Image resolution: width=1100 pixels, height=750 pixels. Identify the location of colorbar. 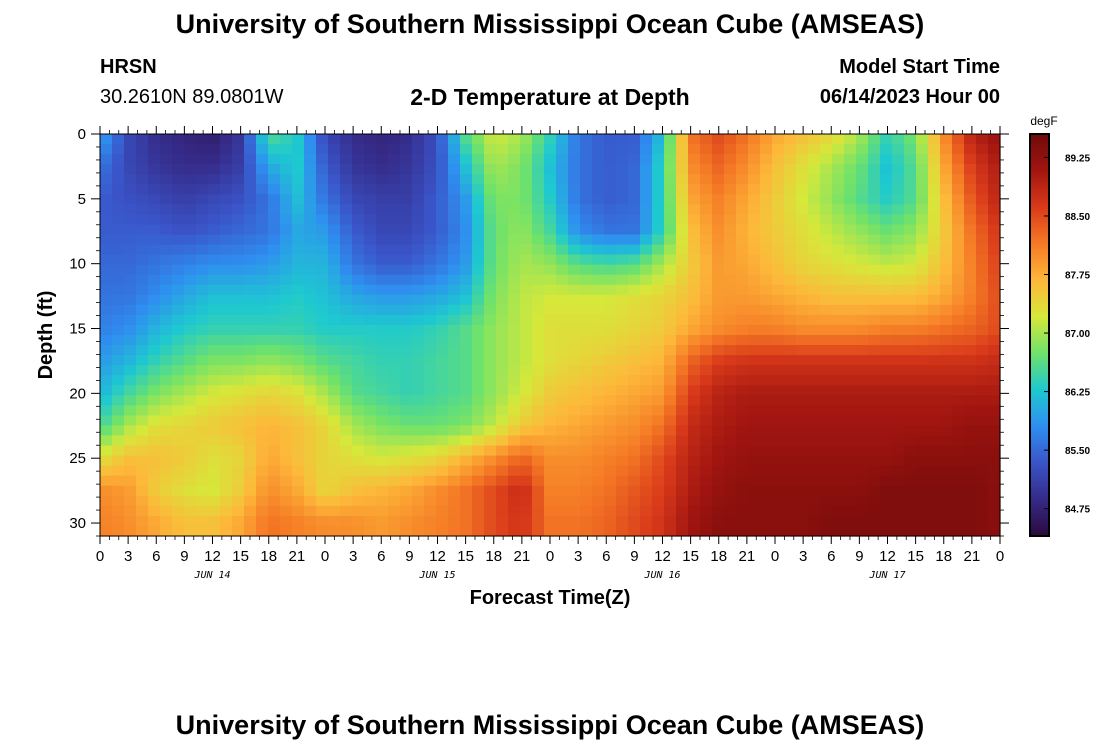
(1039, 335).